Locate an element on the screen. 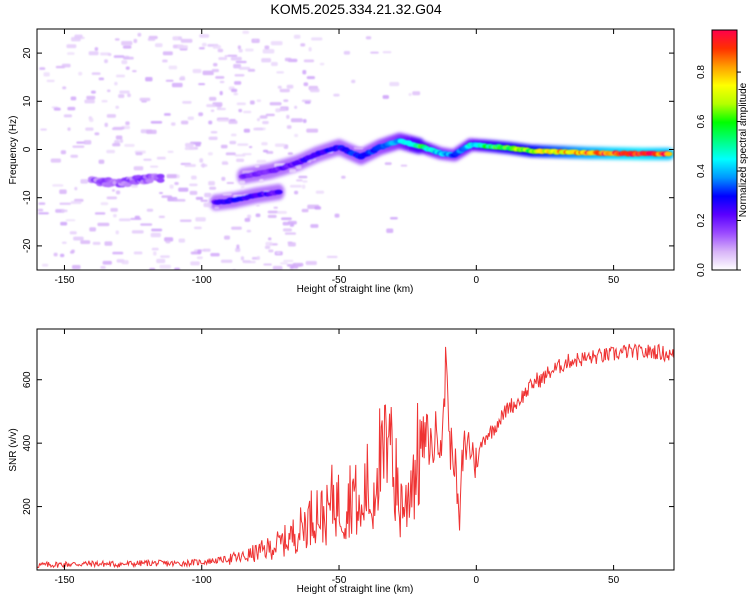  colorbar-tick-label: 0.8 is located at coordinates (701, 72).